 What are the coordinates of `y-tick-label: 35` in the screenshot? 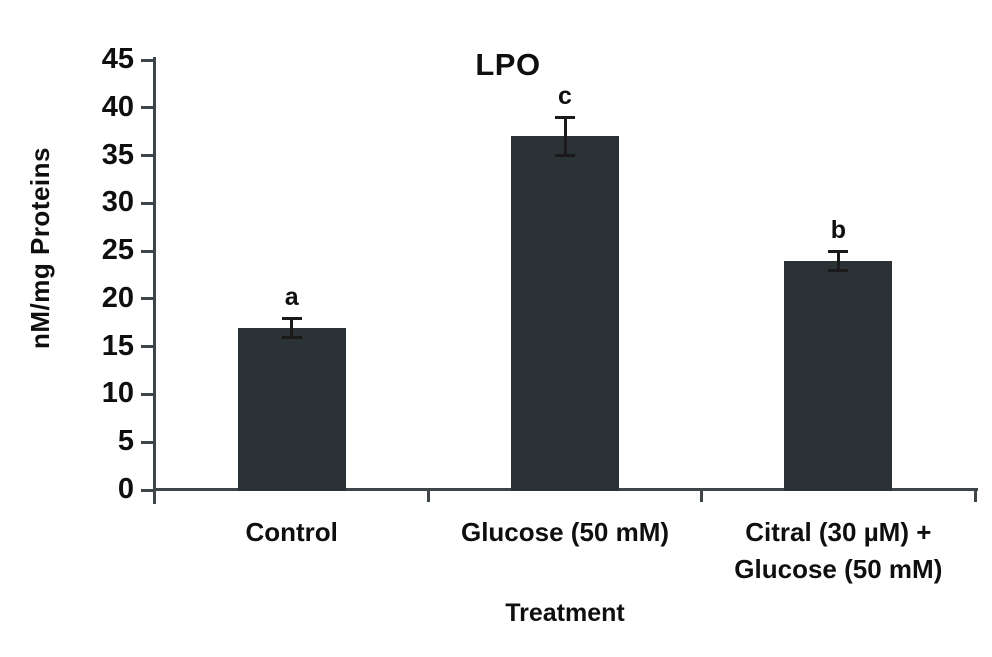 It's located at (117, 154).